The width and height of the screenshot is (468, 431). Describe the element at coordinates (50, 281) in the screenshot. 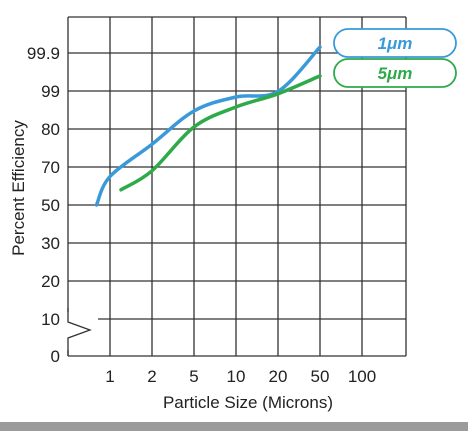

I see `y-tick-label: 20` at that location.